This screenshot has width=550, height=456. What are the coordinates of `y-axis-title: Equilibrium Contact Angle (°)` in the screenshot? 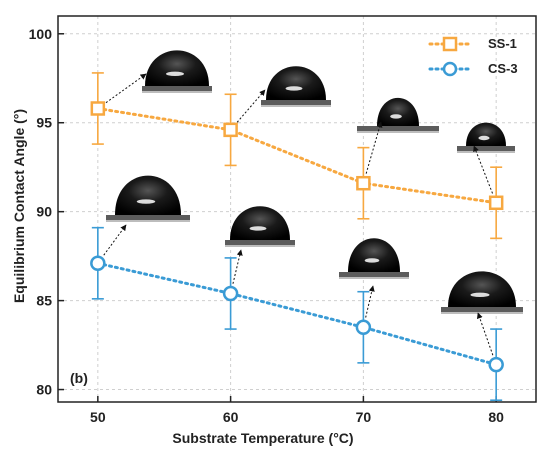 It's located at (19, 206).